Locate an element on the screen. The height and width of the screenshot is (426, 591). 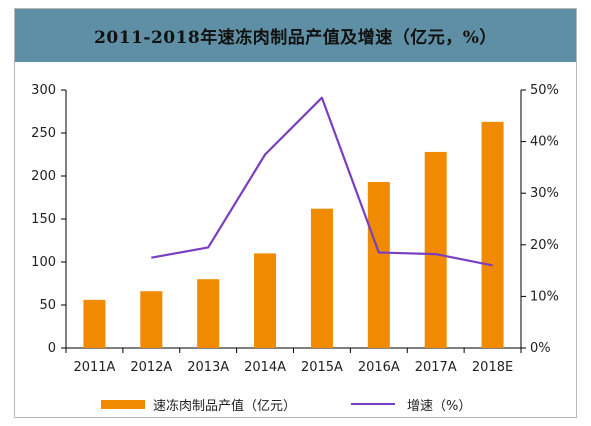
legend-item-growth: 增速（%） is located at coordinates (411, 404).